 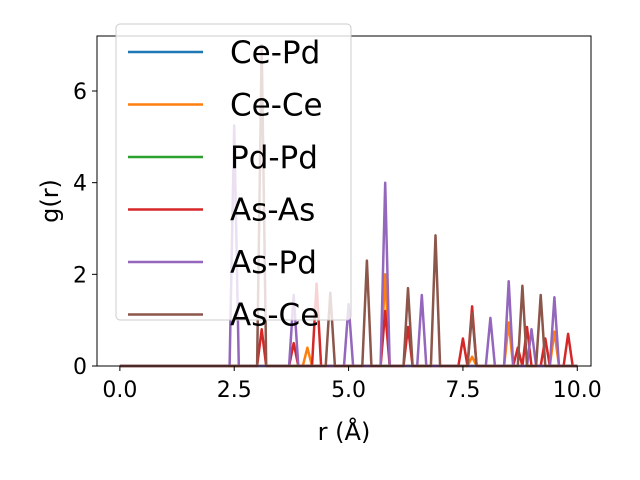 What do you see at coordinates (50, 201) in the screenshot?
I see `y-axis-label: g(r)` at bounding box center [50, 201].